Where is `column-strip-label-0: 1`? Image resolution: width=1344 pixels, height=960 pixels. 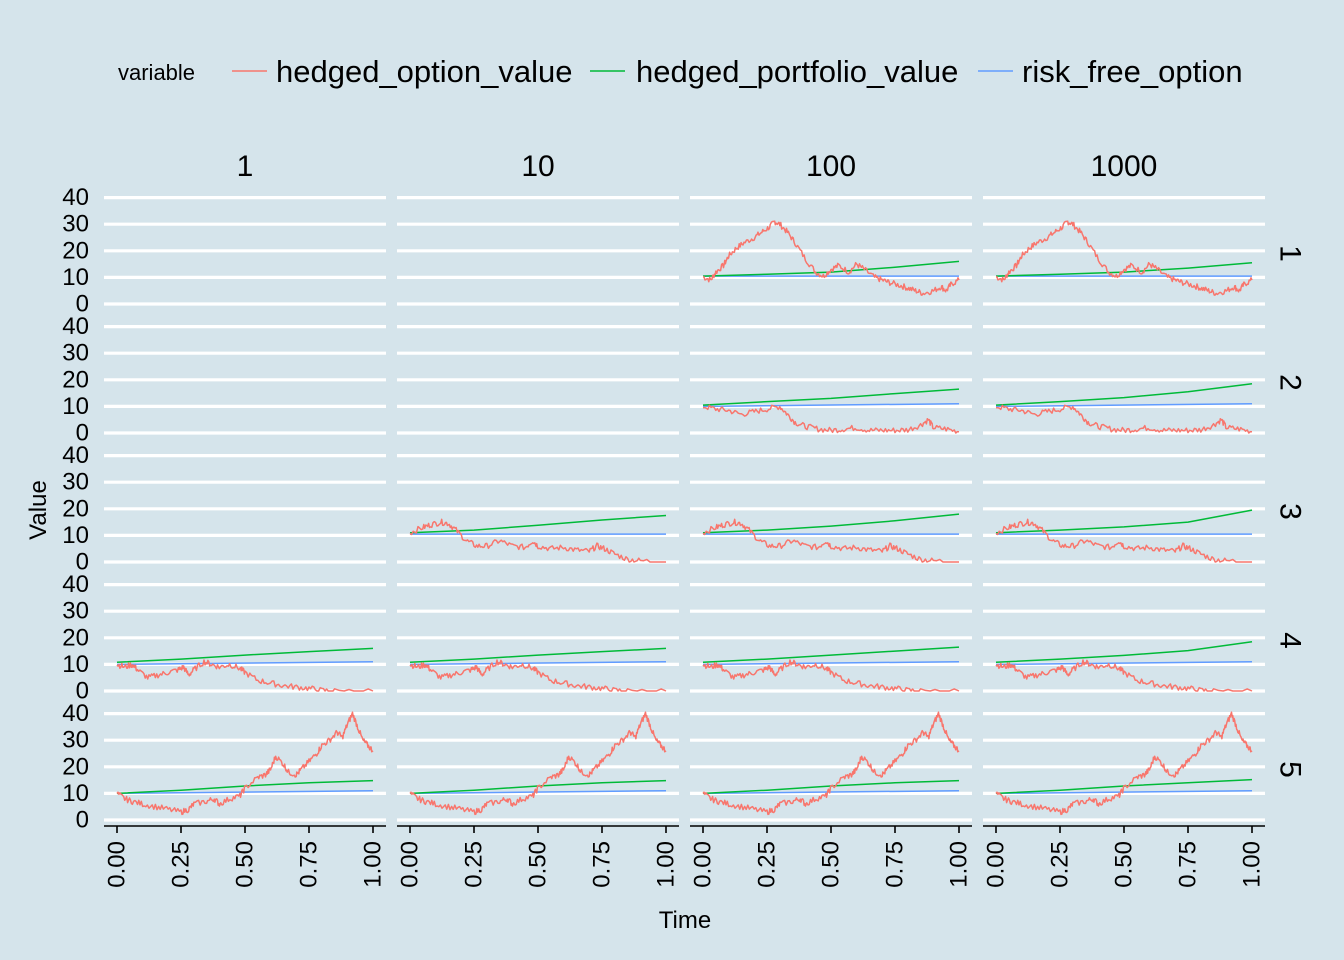 column-strip-label-0: 1 is located at coordinates (245, 166).